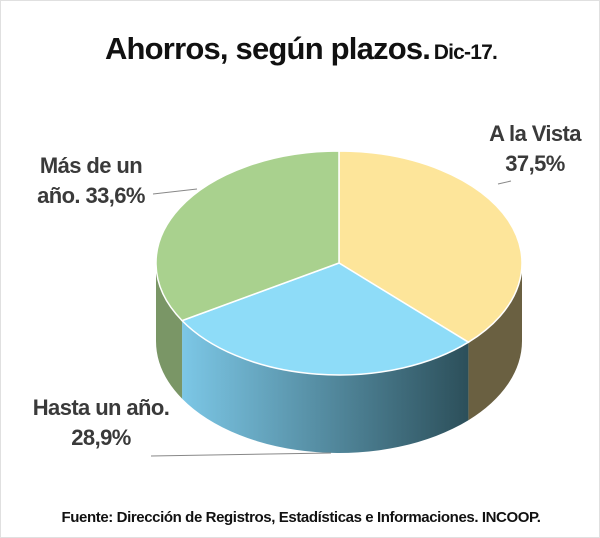  Describe the element at coordinates (101, 437) in the screenshot. I see `value-label: 28,9%` at that location.